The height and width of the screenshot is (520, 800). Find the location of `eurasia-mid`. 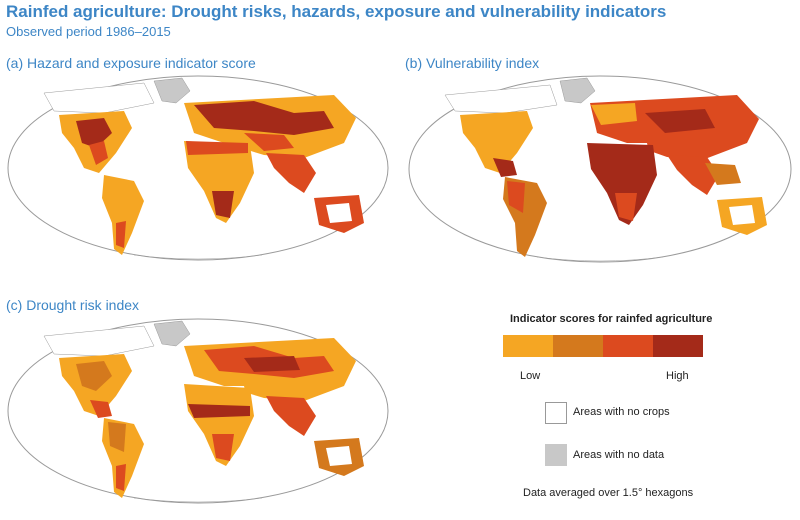

eurasia-mid is located at coordinates (269, 142).